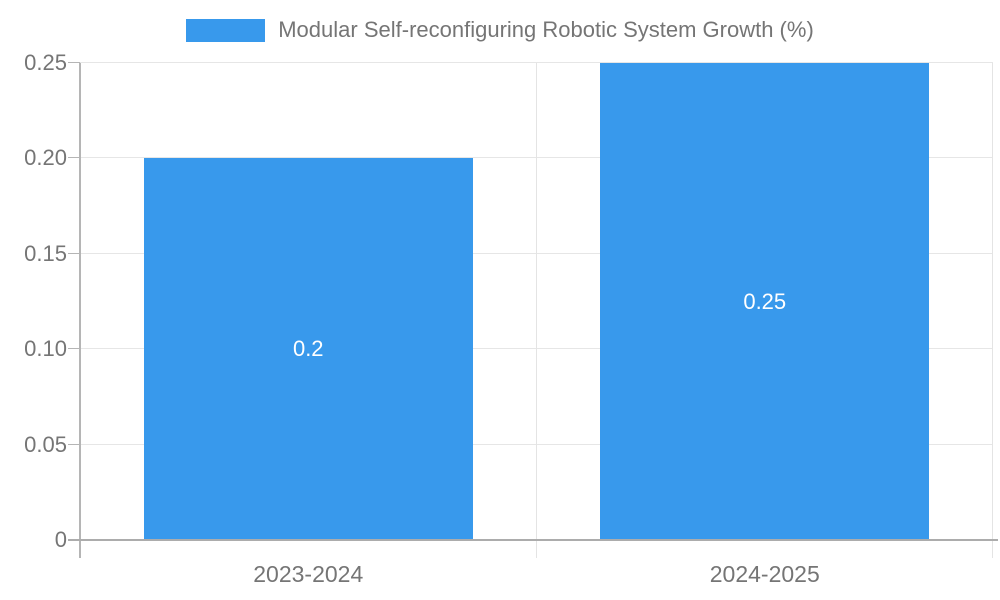 The image size is (1000, 600). Describe the element at coordinates (45, 349) in the screenshot. I see `y-axis-label: 0.10` at that location.